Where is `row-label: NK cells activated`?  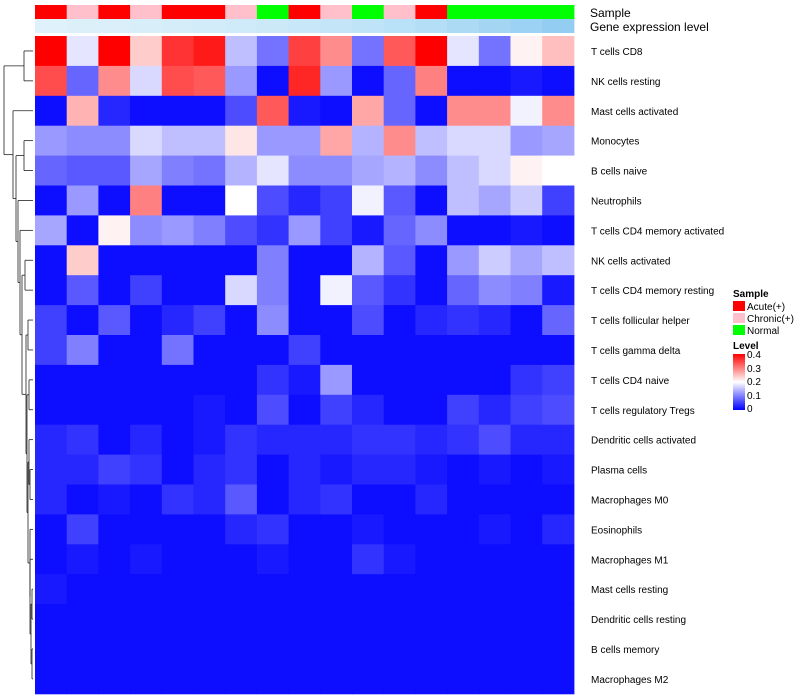
row-label: NK cells activated is located at coordinates (630, 261).